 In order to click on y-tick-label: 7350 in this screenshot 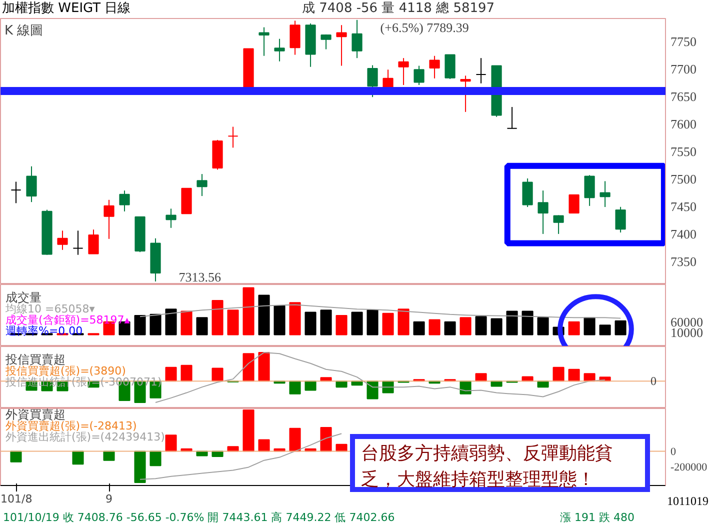, I will do `click(683, 261)`.